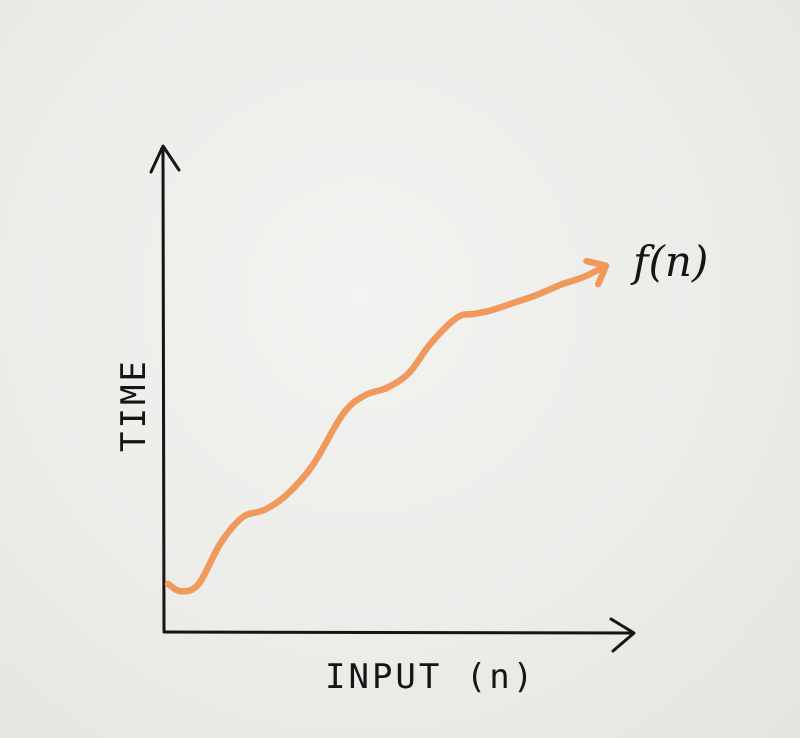 The width and height of the screenshot is (800, 738). I want to click on series-label: f(n), so click(669, 261).